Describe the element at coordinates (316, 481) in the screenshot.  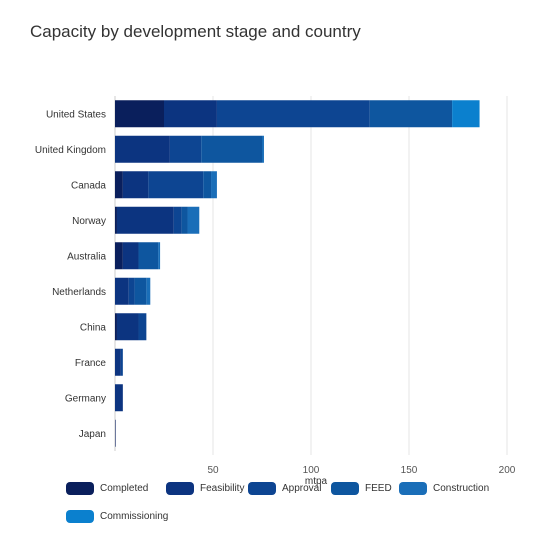
I see `x-axis-label: mtpa` at that location.